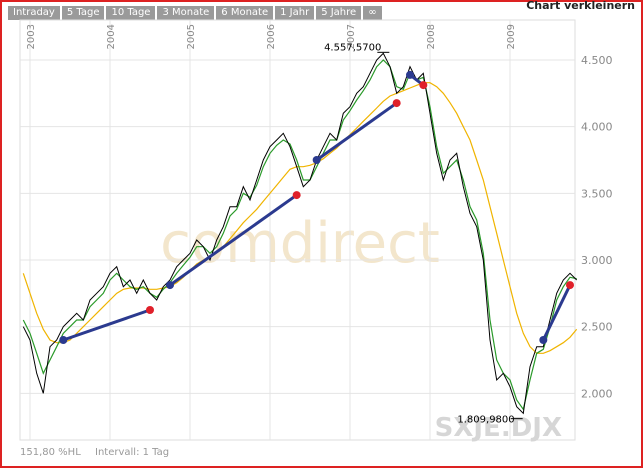 The width and height of the screenshot is (643, 468). I want to click on x-tick-label: 2008, so click(431, 36).